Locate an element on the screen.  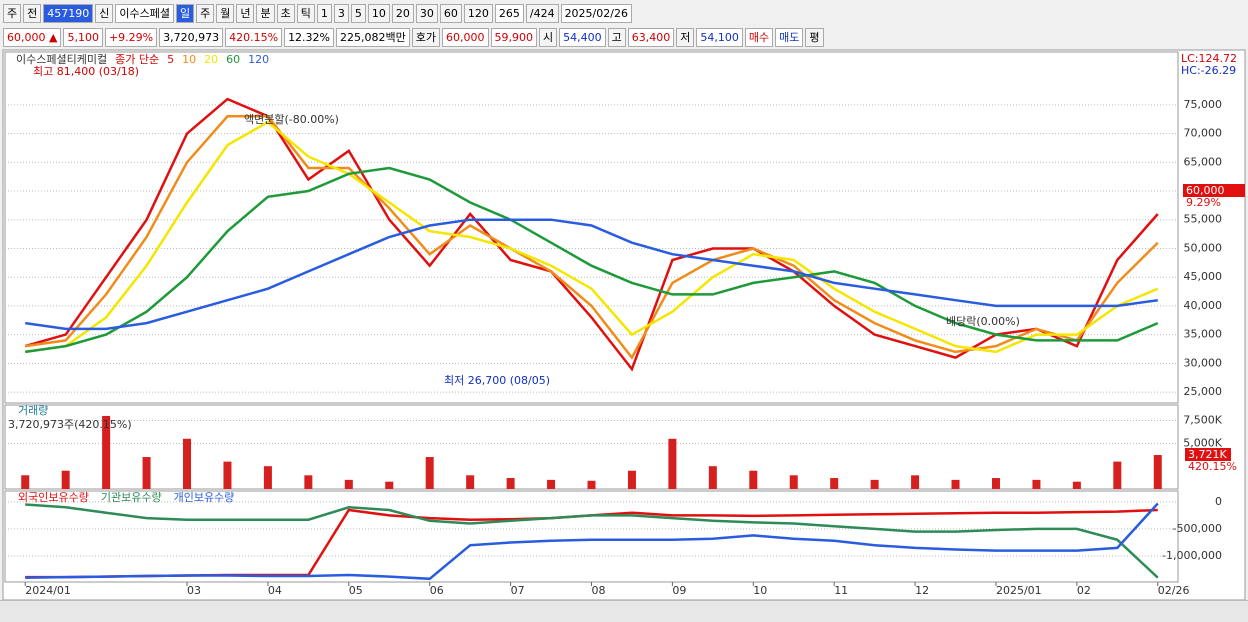
period-select: 주 is located at coordinates (12, 13).